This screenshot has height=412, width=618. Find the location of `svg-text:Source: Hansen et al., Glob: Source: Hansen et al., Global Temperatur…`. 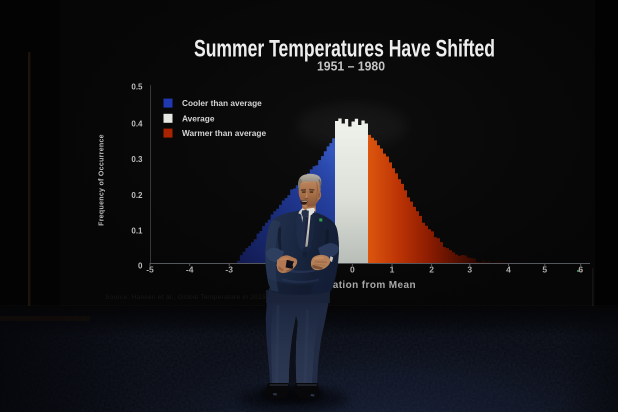

svg-text:Source: Hansen et al., Glob: Source: Hansen et al., Global Temperatur… is located at coordinates (209, 297).